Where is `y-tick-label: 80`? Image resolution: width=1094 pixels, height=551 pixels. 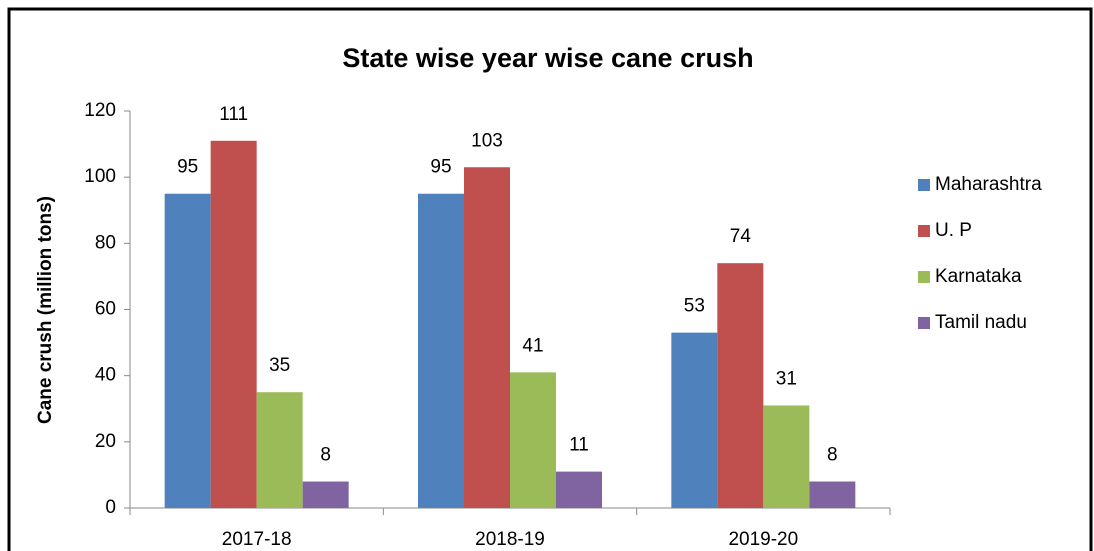
y-tick-label: 80 is located at coordinates (105, 242).